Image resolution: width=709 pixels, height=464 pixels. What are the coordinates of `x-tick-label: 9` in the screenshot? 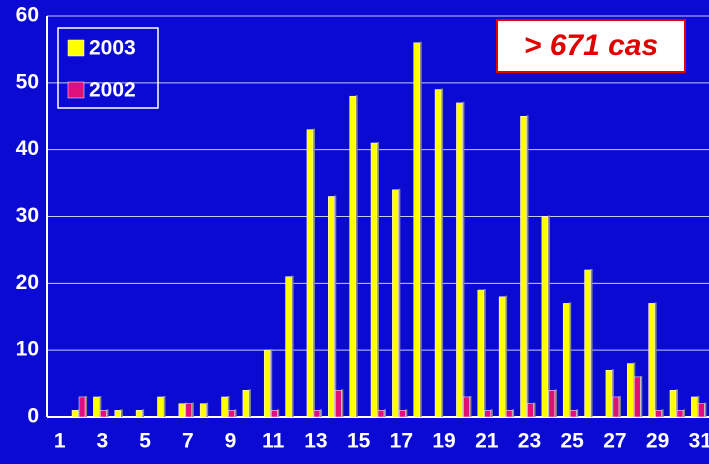 It's located at (231, 441).